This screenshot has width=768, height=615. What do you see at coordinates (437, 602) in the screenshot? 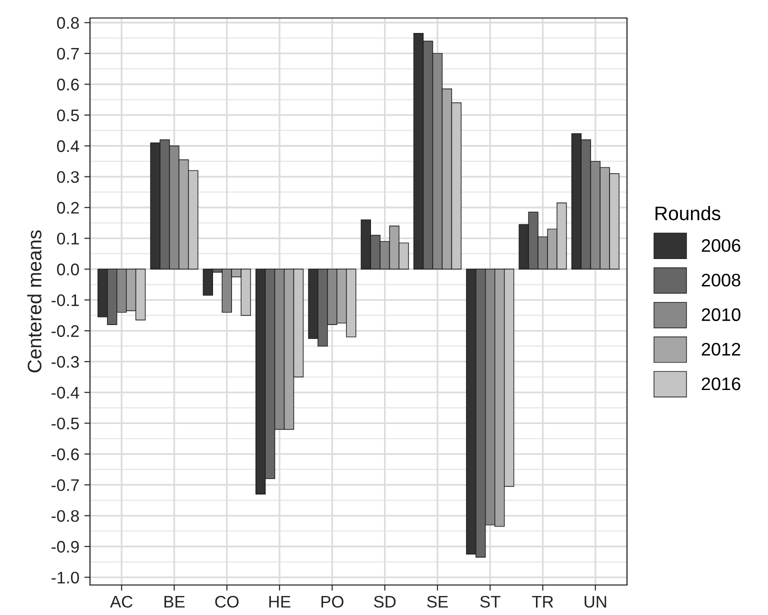
I see `x-tick-label: SE` at bounding box center [437, 602].